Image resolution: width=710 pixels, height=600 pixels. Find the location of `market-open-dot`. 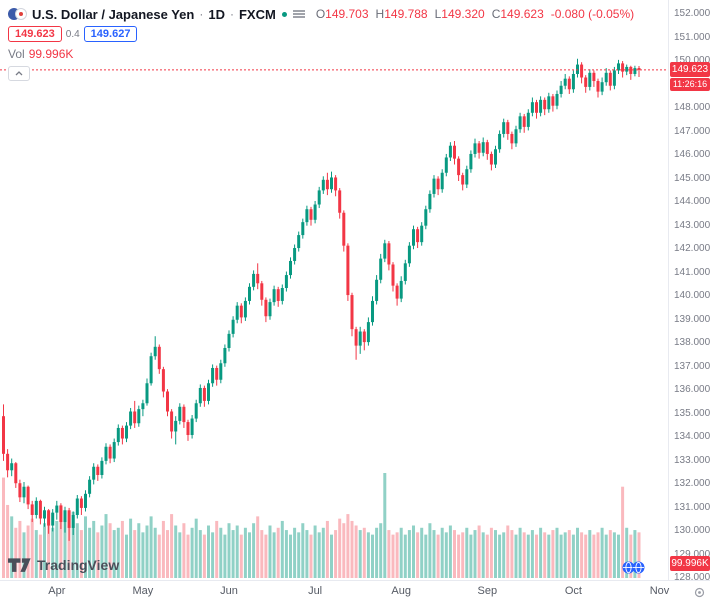

market-open-dot is located at coordinates (284, 14).